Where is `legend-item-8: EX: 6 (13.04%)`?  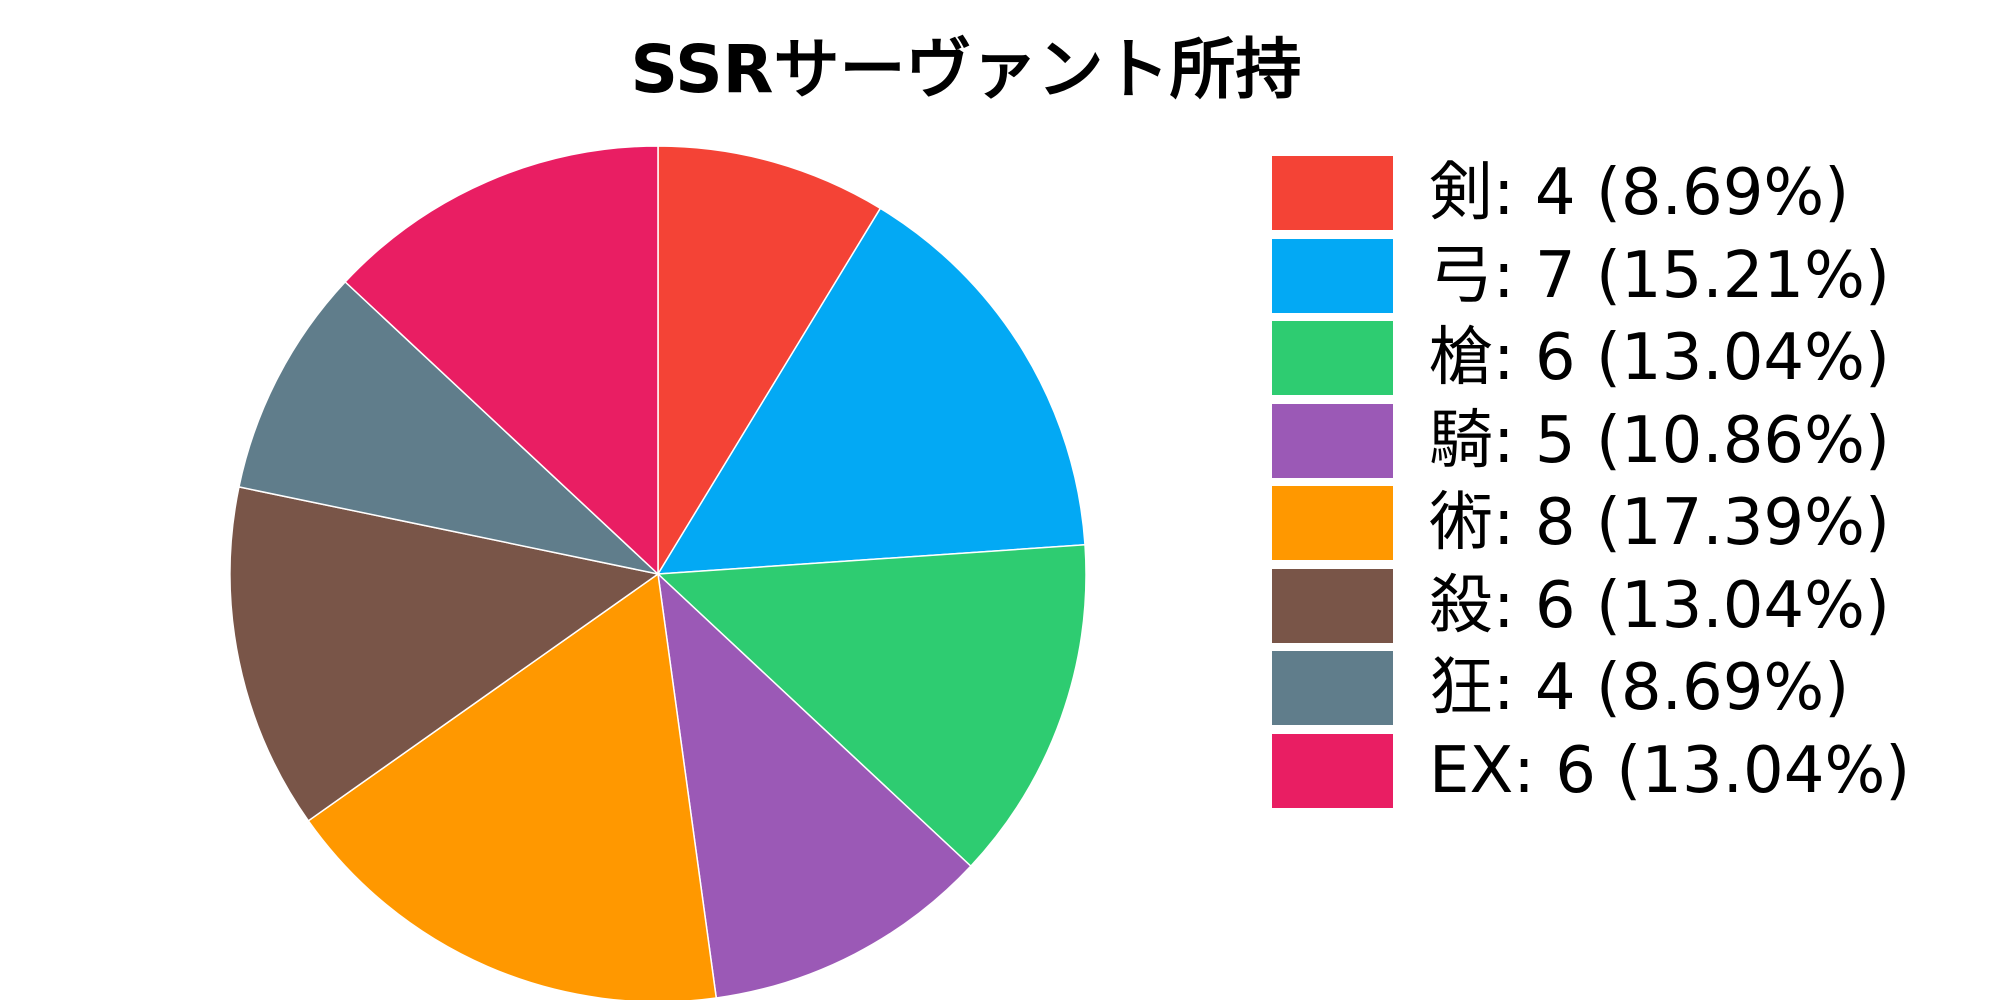
legend-item-8: EX: 6 (13.04%) is located at coordinates (1591, 771).